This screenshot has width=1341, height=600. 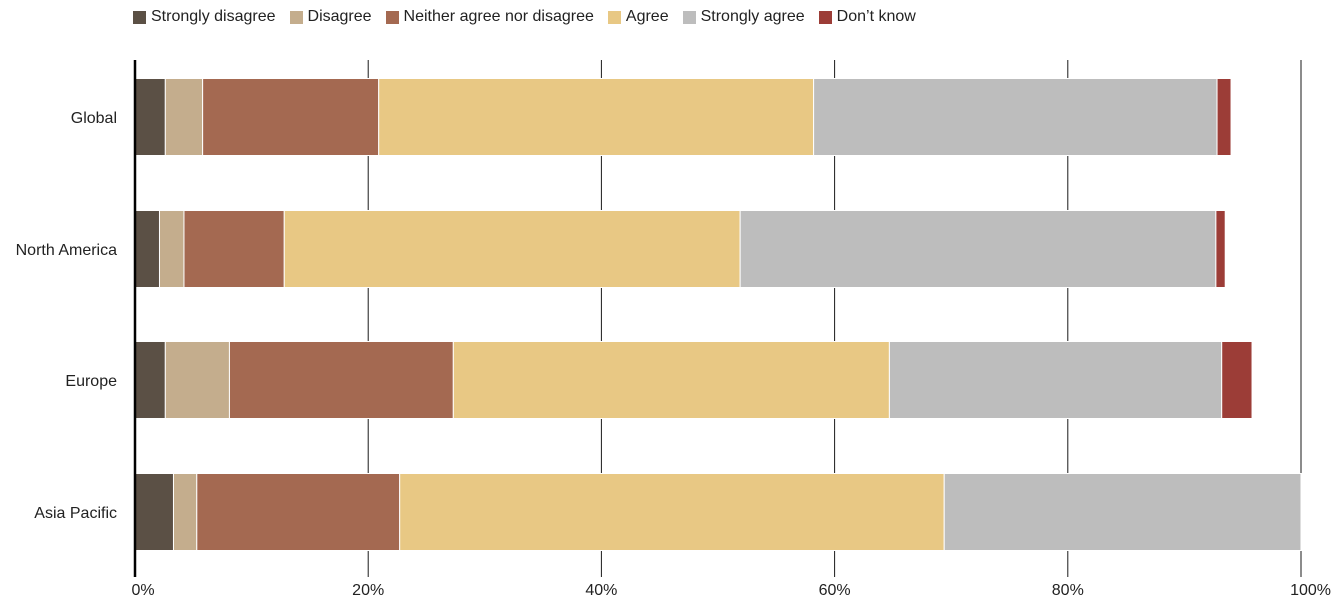 I want to click on x-tick-label: 100%, so click(x=1310, y=590).